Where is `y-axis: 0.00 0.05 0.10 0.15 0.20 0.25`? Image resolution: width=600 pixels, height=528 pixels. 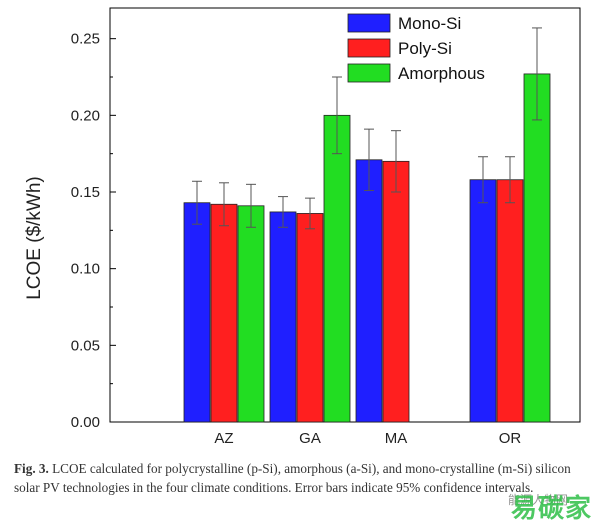
y-axis: 0.00 0.05 0.10 0.15 0.20 0.25 is located at coordinates (93, 231).